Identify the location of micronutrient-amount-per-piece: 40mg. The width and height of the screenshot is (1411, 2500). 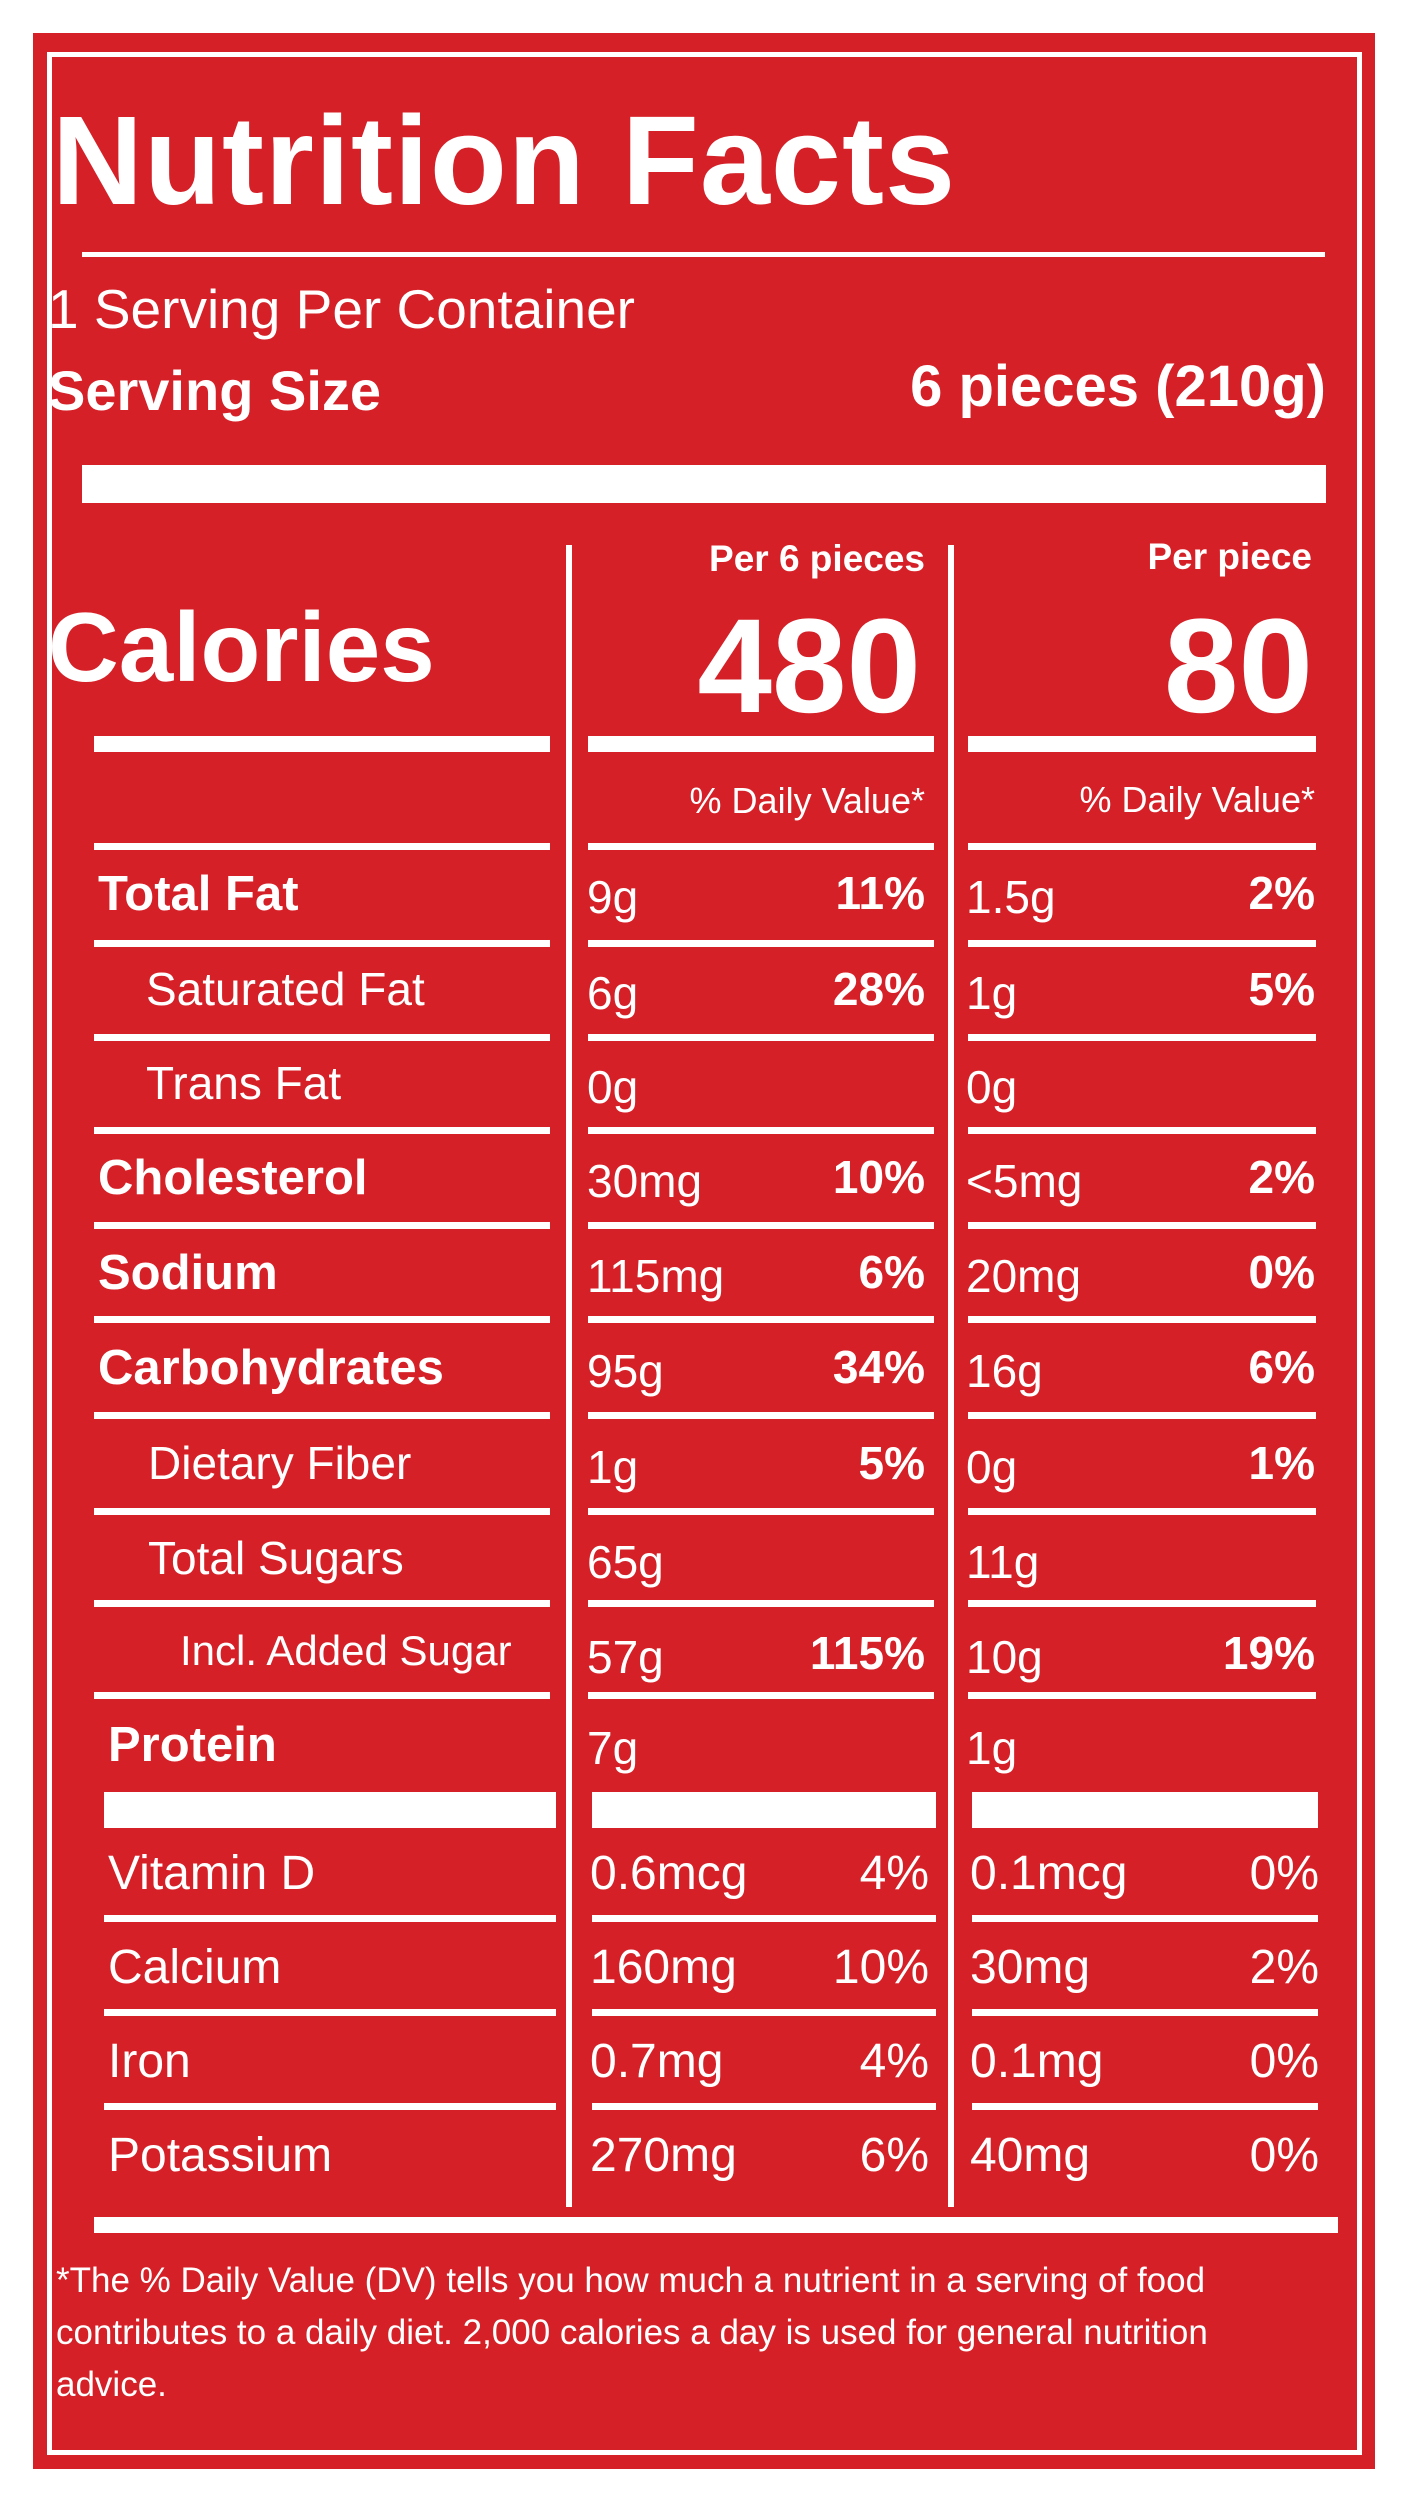
(1030, 2155).